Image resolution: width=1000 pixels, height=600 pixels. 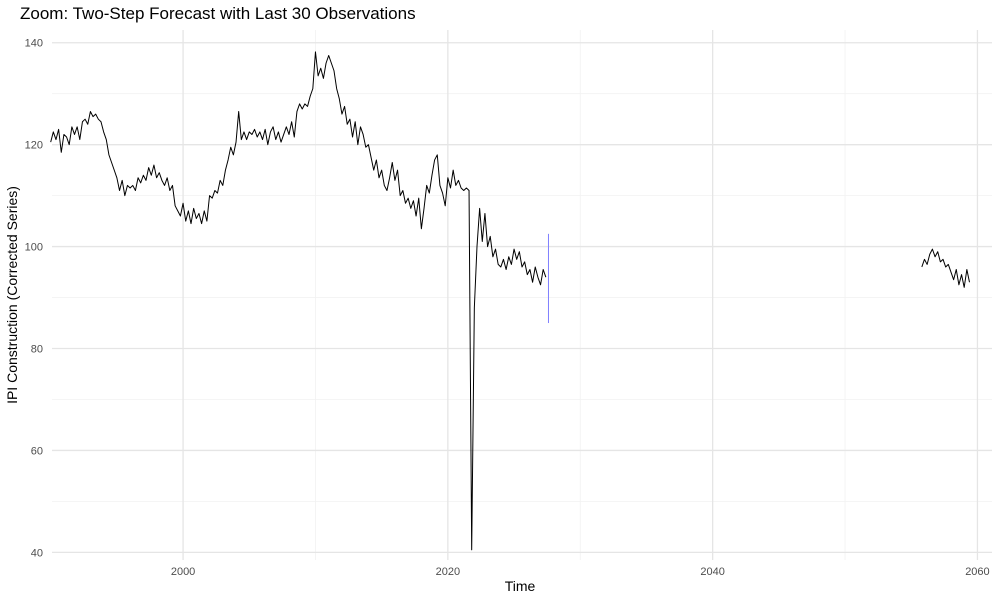 I want to click on y-tick-label: 60, so click(x=37, y=451).